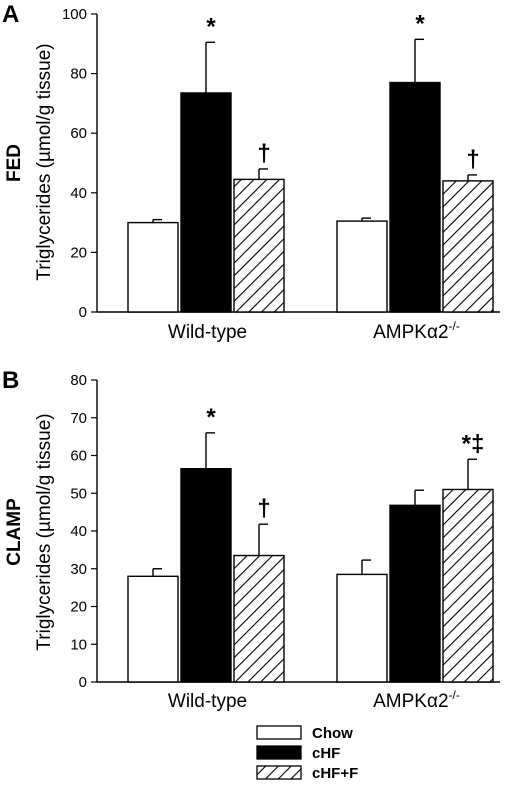  Describe the element at coordinates (14, 532) in the screenshot. I see `condition-label: CLAMP` at that location.